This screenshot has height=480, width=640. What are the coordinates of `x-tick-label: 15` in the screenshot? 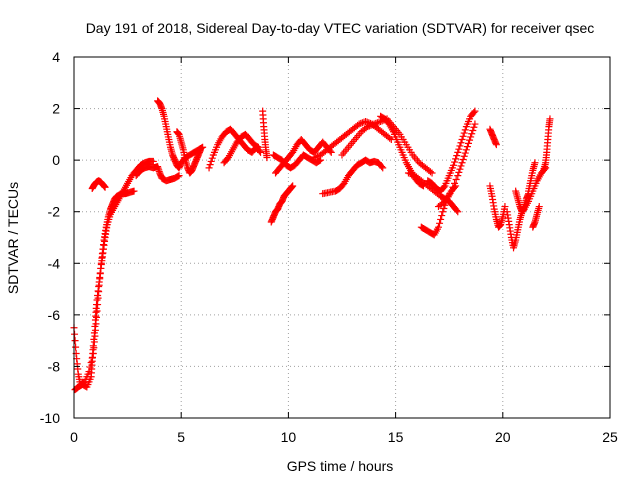 It's located at (396, 437).